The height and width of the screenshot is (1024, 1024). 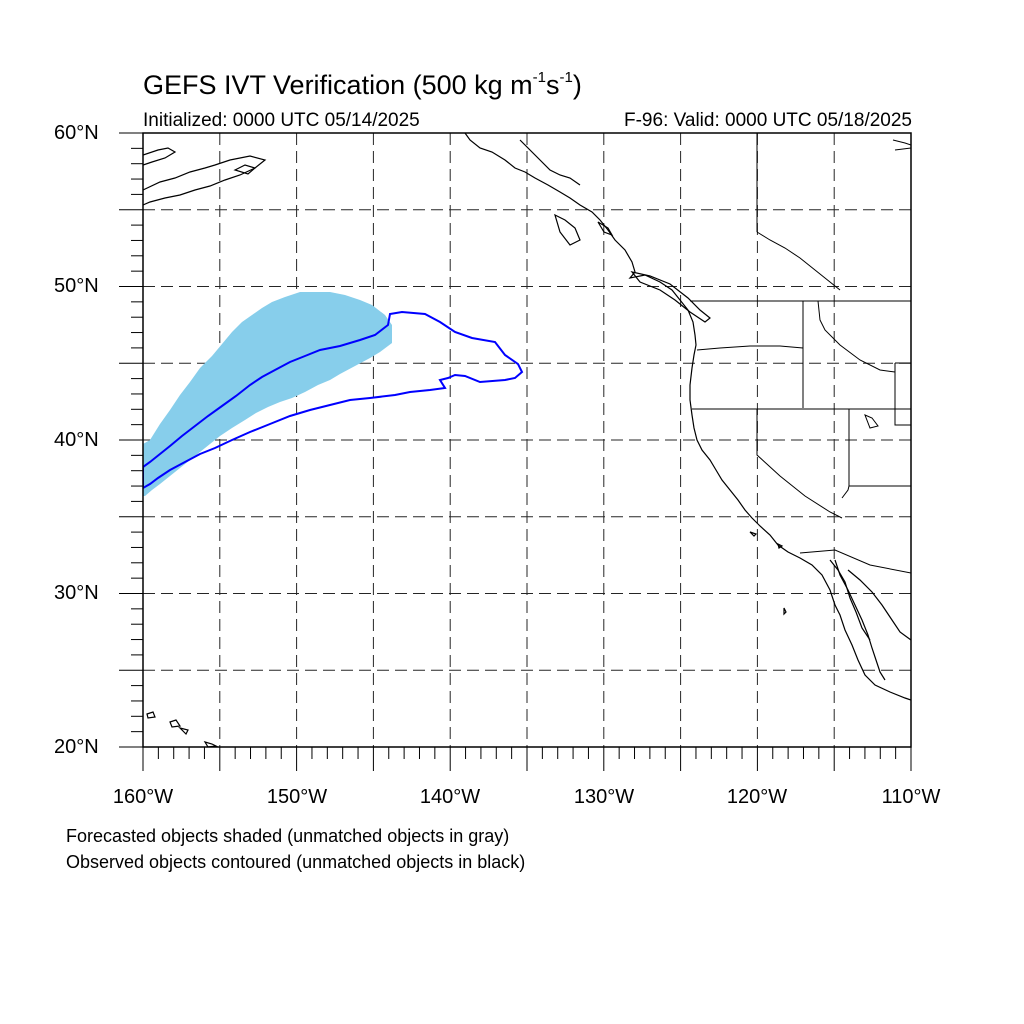 I want to click on lat-label-20: 20°N, so click(x=76, y=747).